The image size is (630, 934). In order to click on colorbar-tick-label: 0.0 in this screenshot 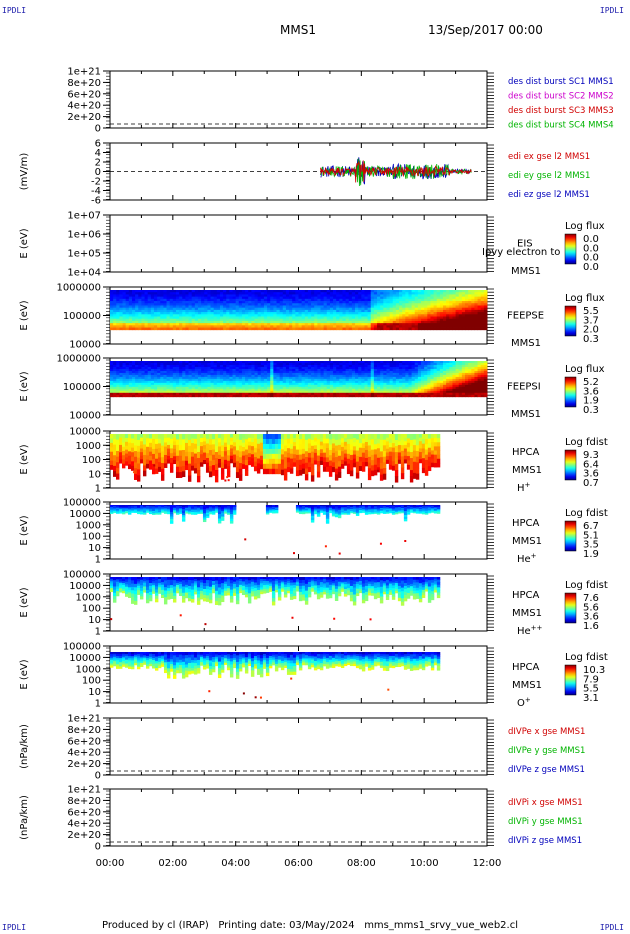, I will do `click(591, 248)`.